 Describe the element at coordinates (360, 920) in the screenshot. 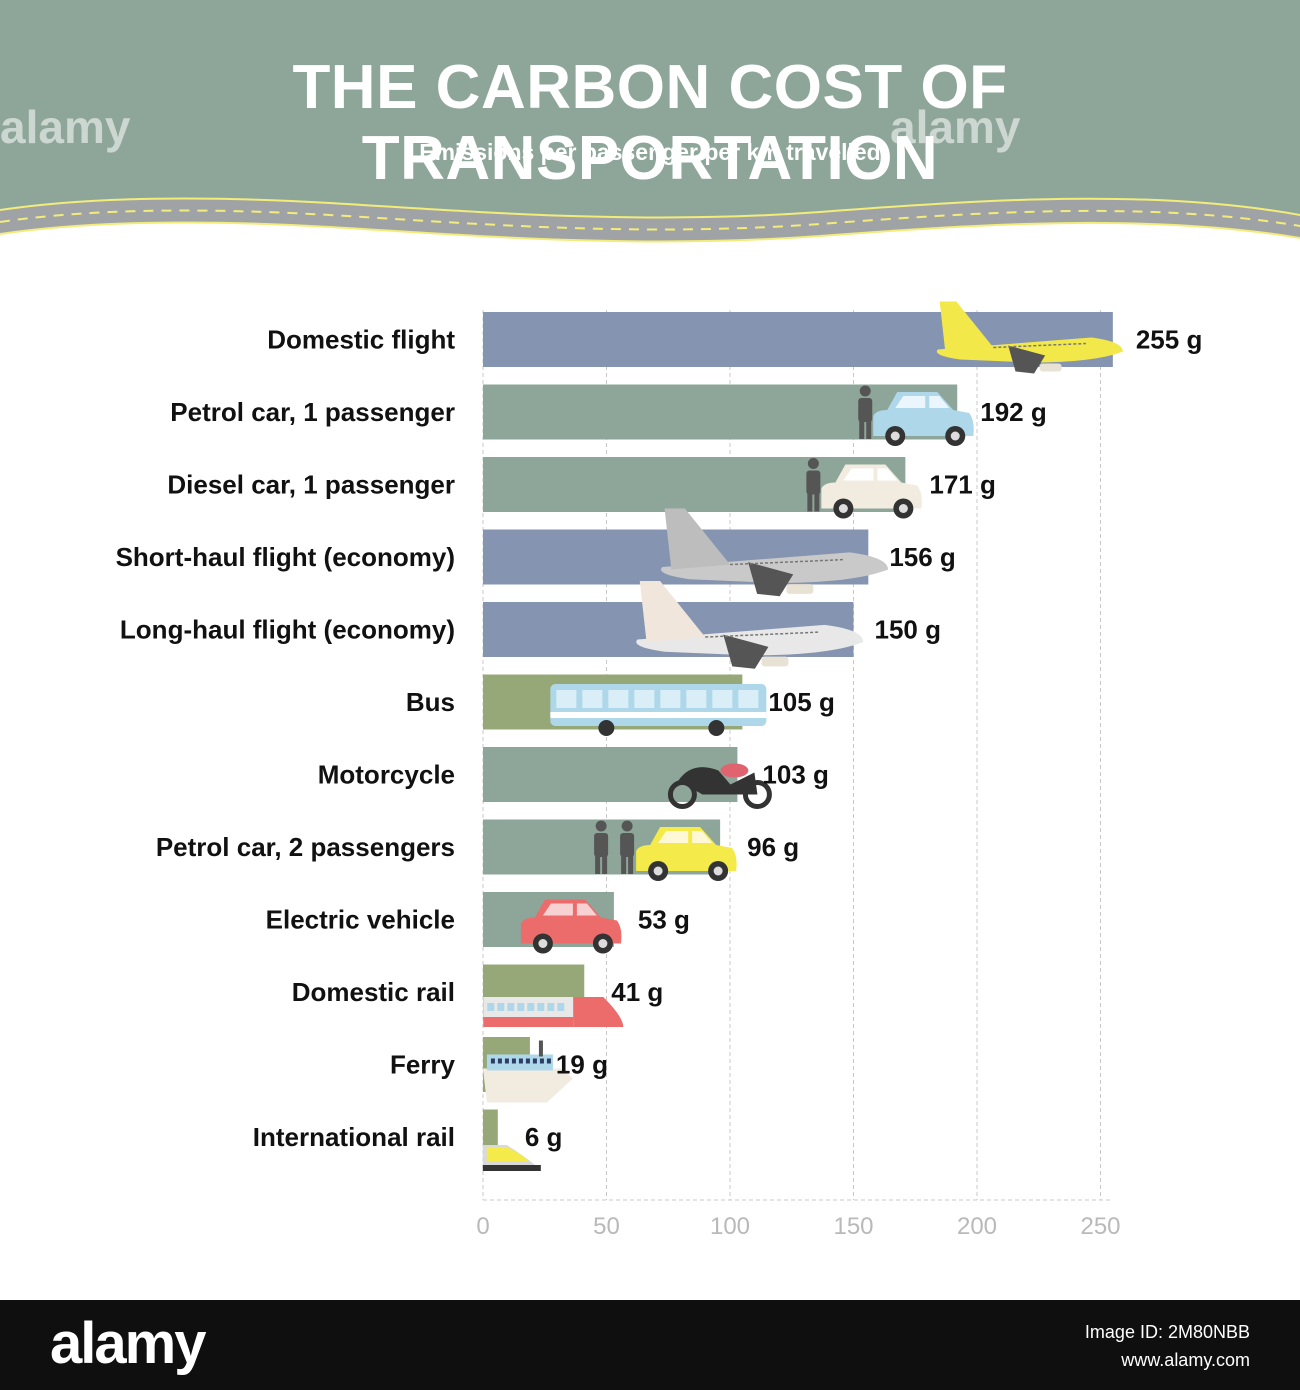

I see `category-label: Electric vehicle` at that location.